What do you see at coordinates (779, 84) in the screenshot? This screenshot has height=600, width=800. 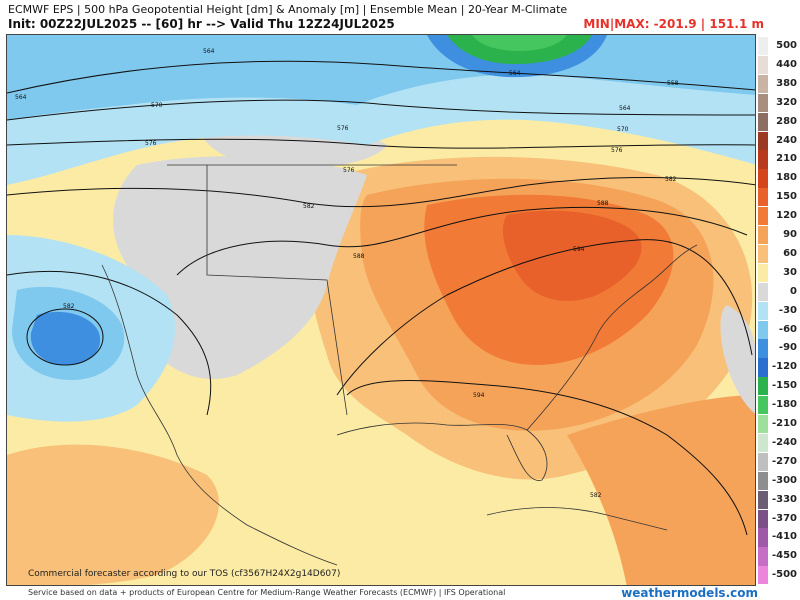 I see `legend-entry: 380` at bounding box center [779, 84].